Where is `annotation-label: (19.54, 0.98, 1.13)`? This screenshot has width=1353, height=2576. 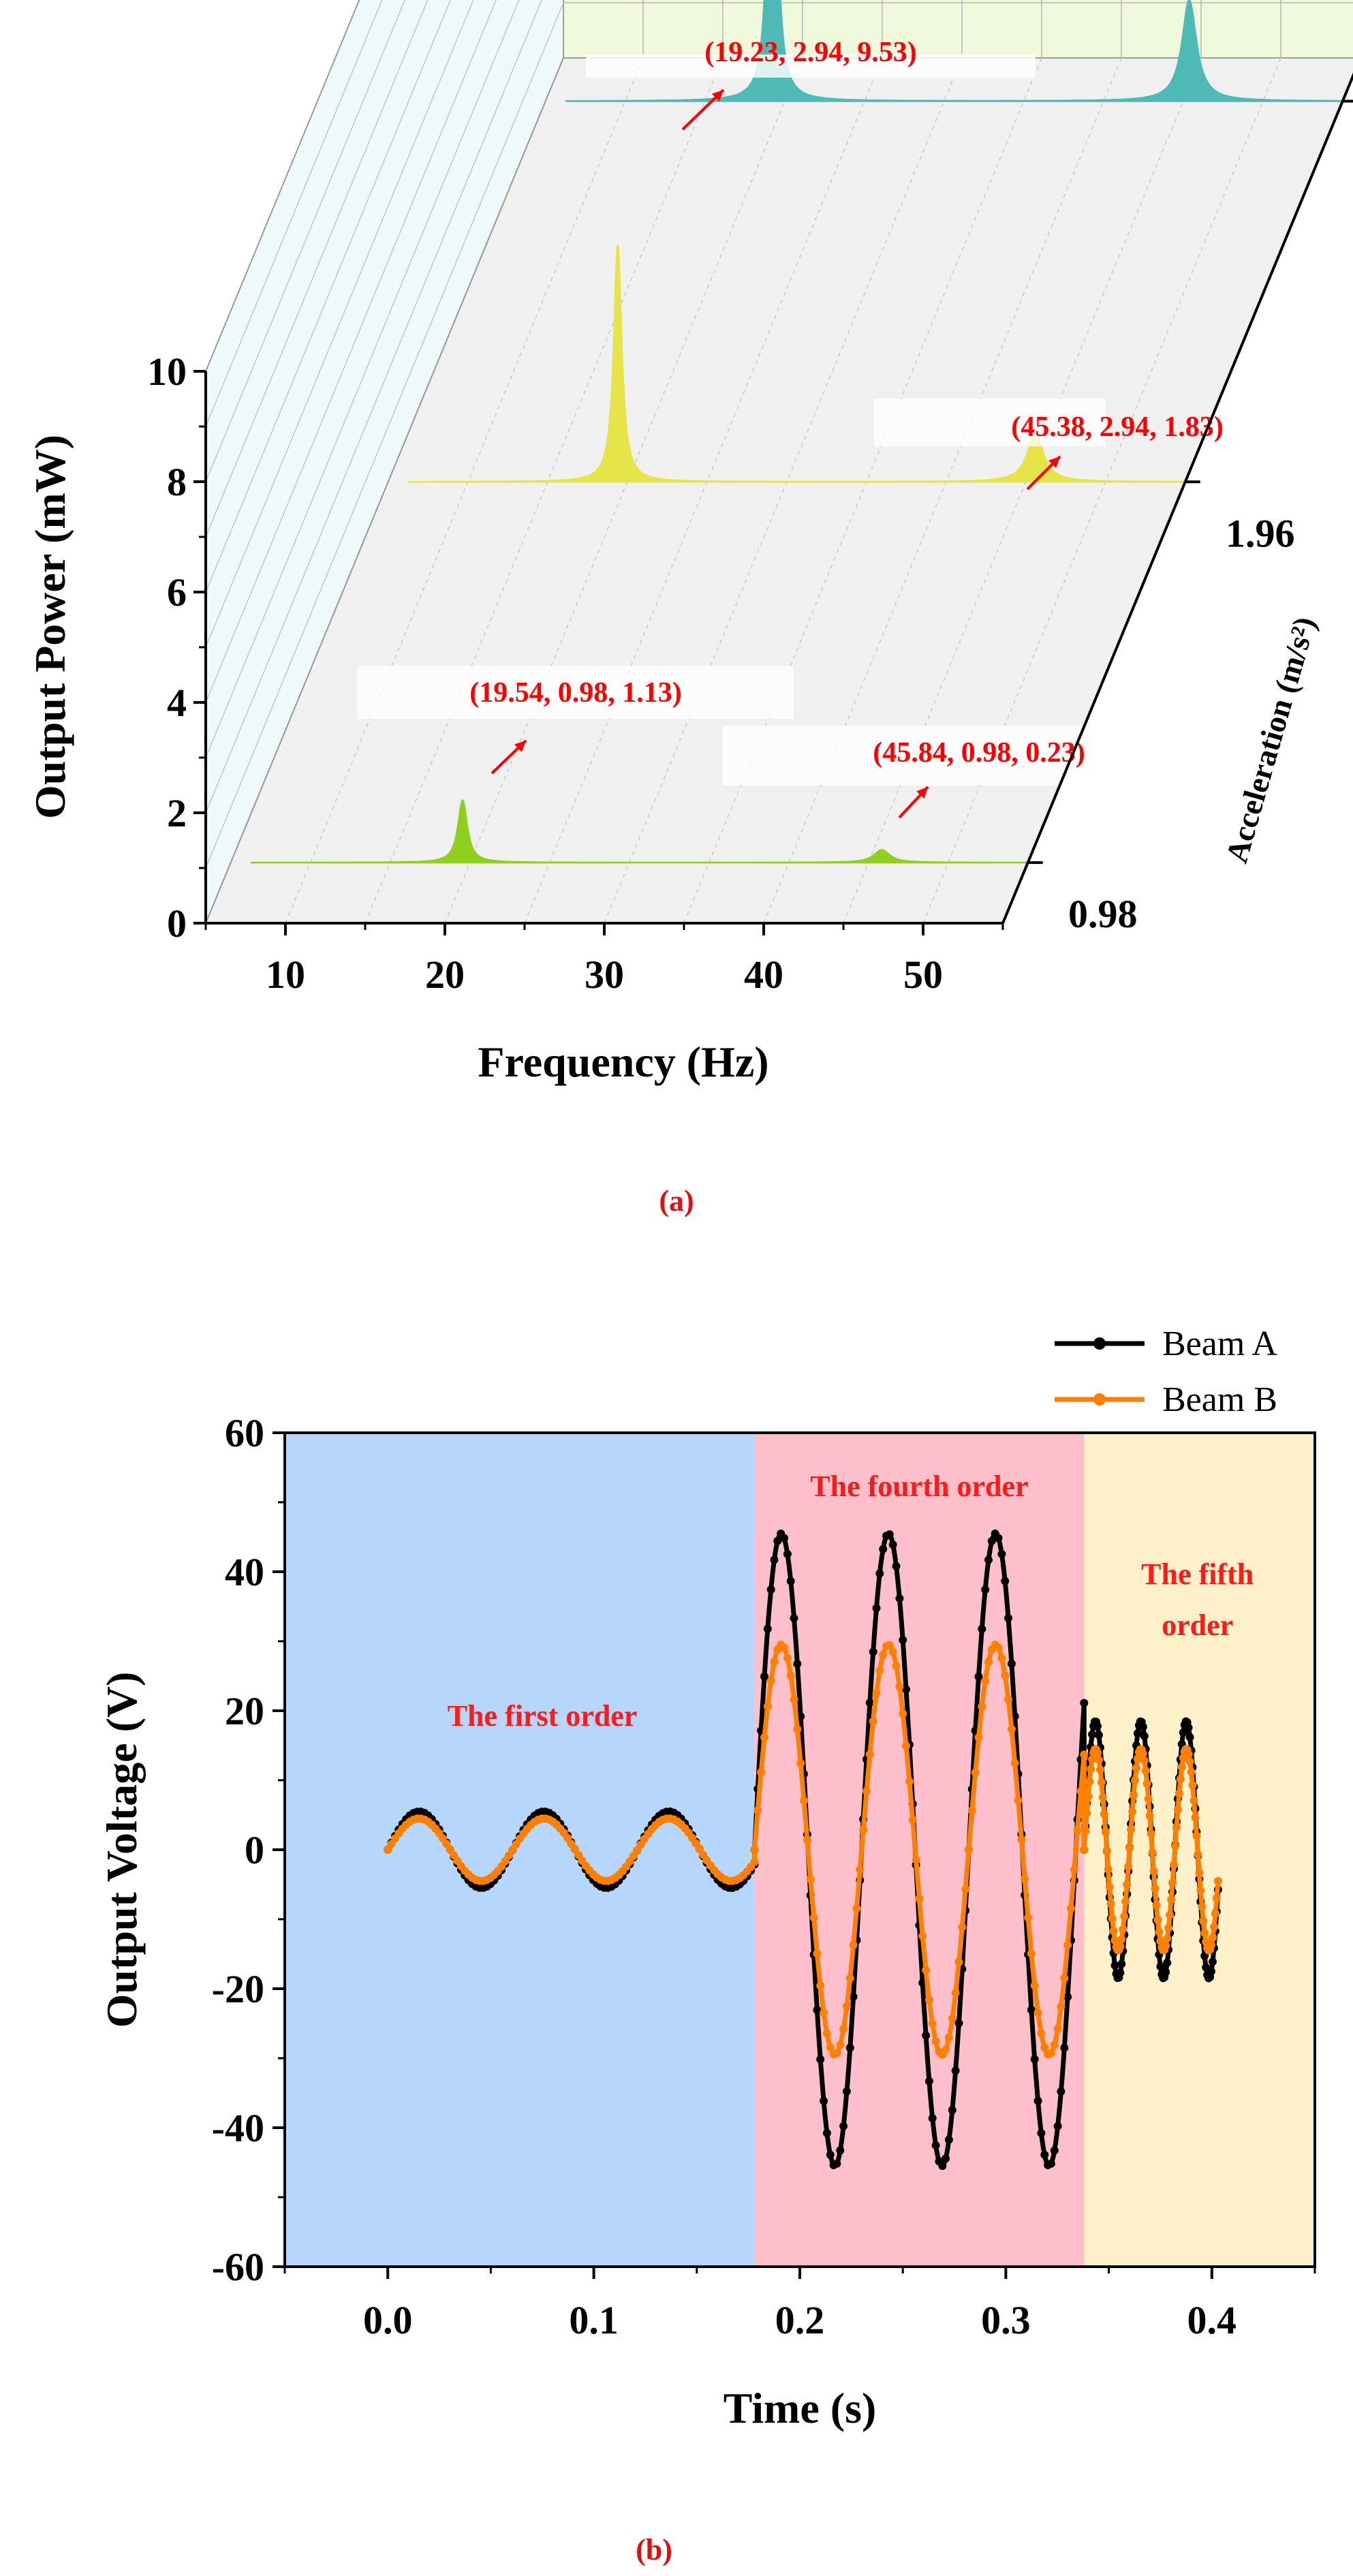 annotation-label: (19.54, 0.98, 1.13) is located at coordinates (575, 693).